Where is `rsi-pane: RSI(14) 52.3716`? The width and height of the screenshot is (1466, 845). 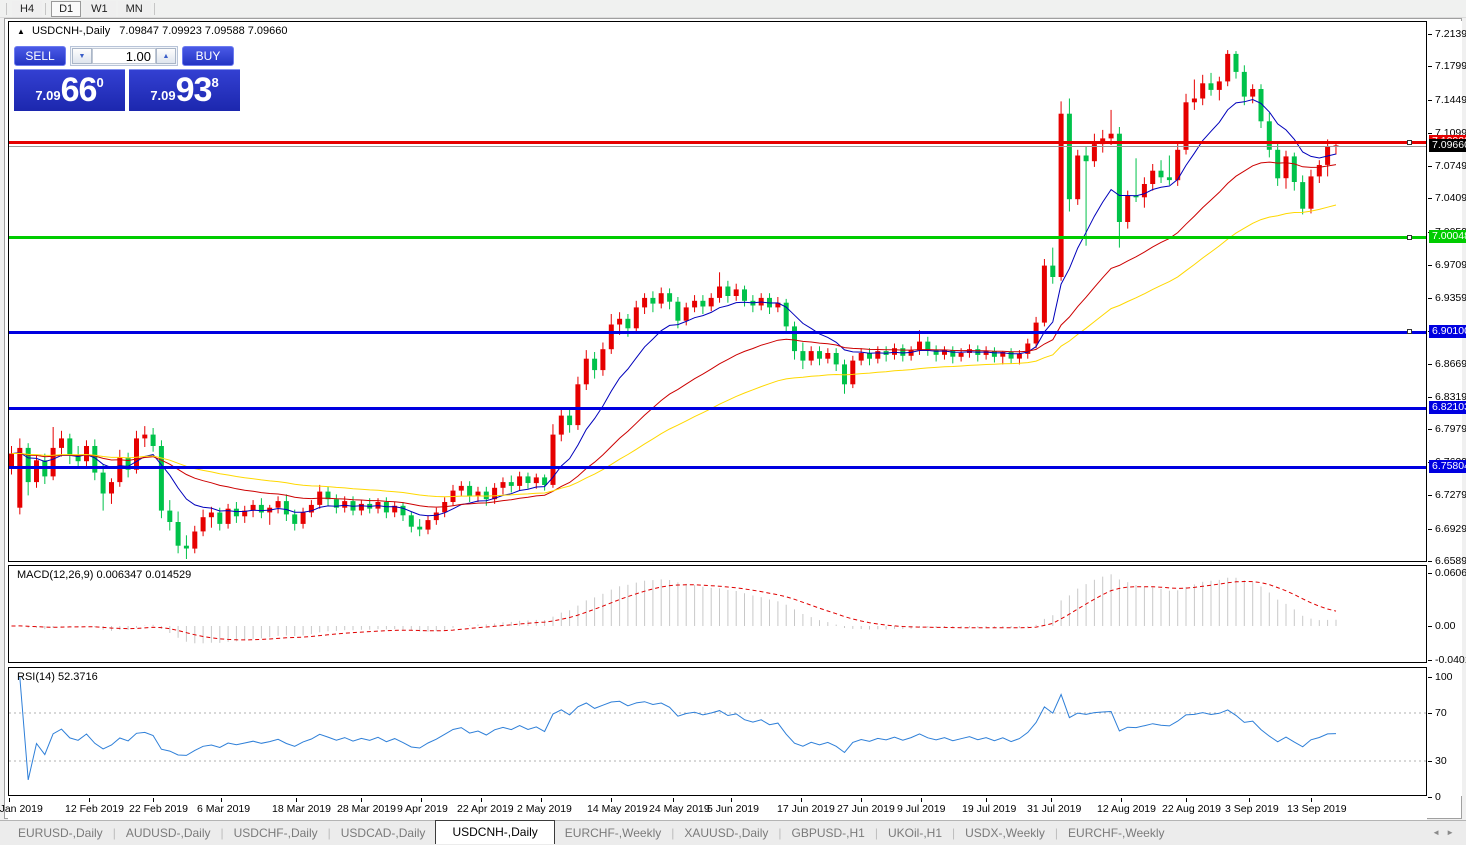
rsi-pane: RSI(14) 52.3716 is located at coordinates (717, 731).